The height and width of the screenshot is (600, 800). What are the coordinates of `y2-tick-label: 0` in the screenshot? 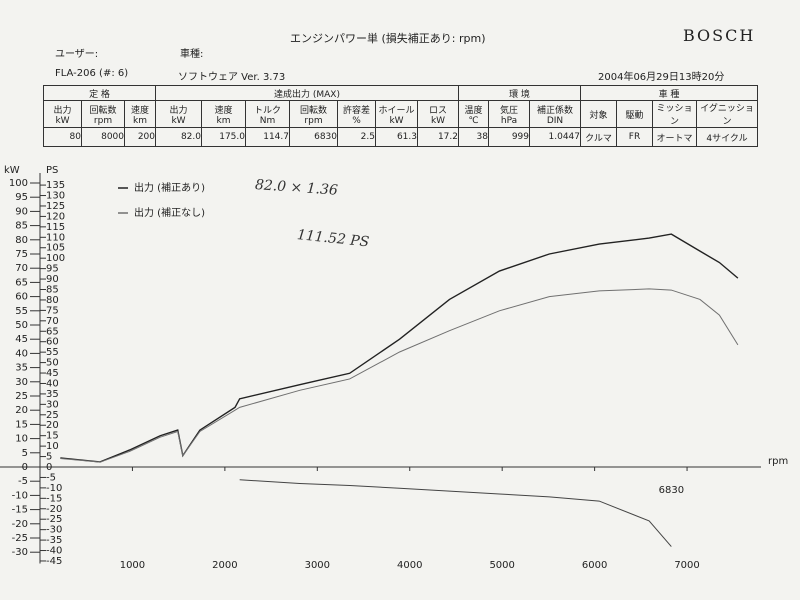 It's located at (49, 467).